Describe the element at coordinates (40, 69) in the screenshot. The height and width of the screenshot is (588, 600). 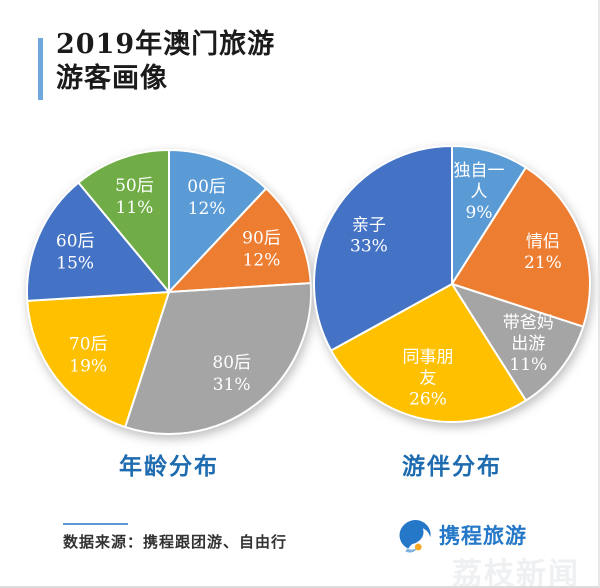
I see `title-accent-bar` at that location.